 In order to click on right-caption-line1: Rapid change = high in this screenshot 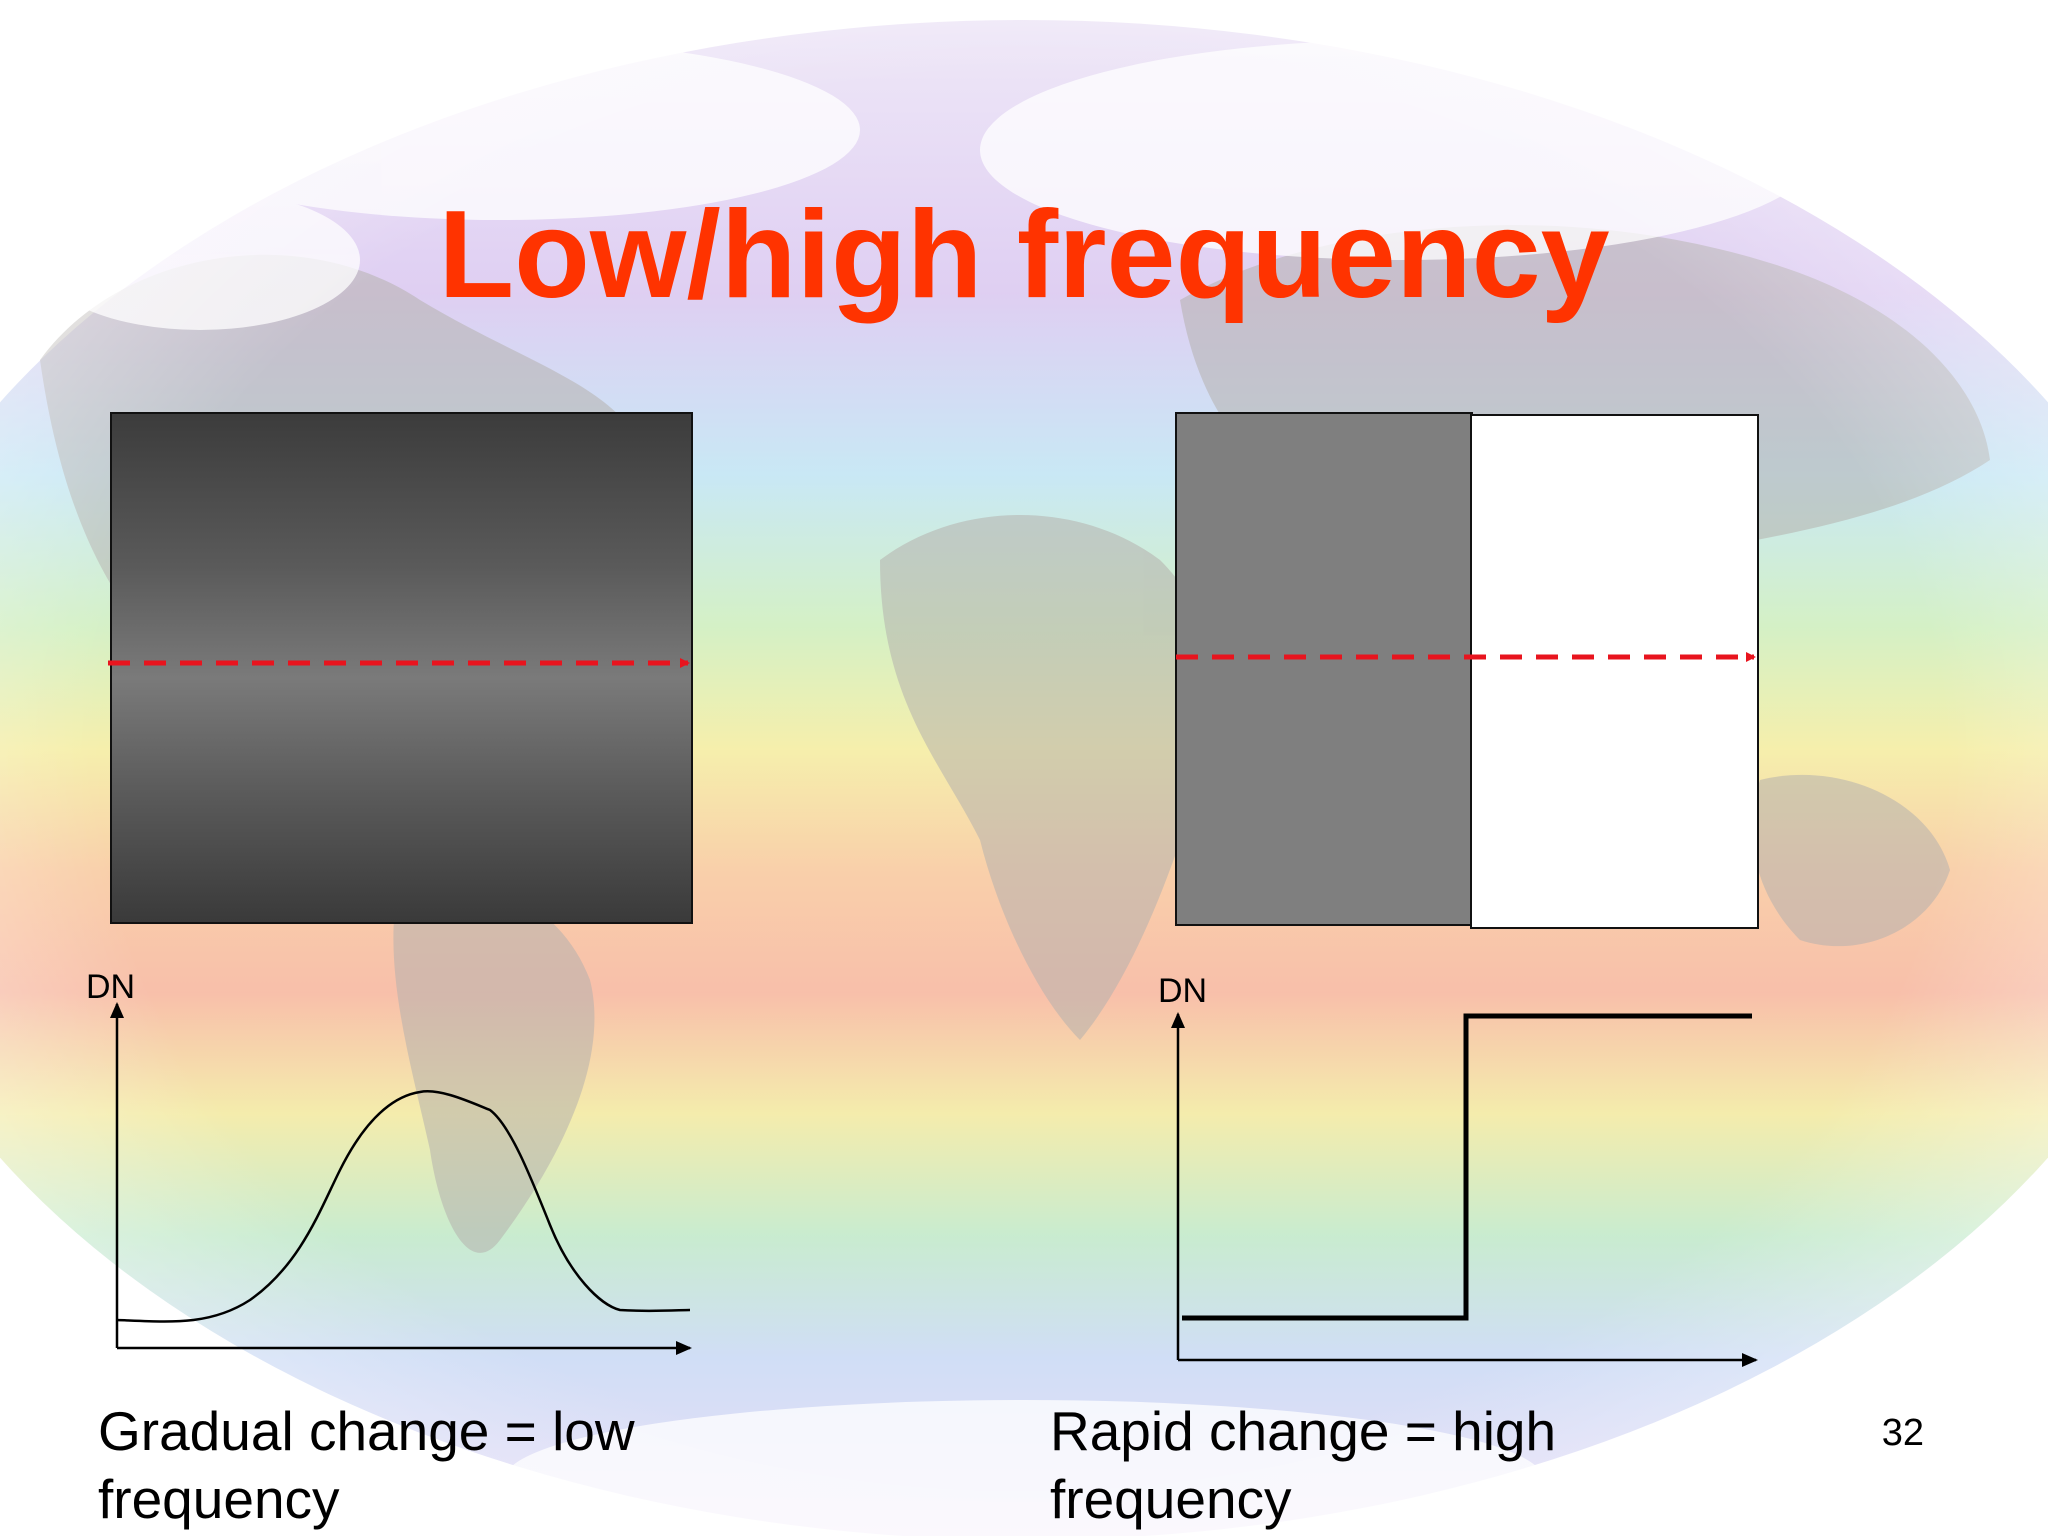, I will do `click(1303, 1431)`.